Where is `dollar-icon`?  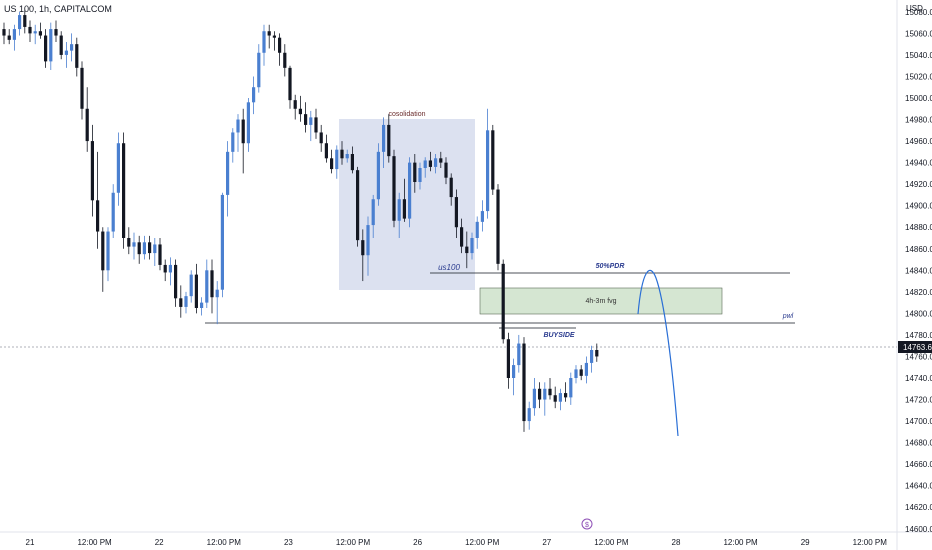
dollar-icon is located at coordinates (587, 524).